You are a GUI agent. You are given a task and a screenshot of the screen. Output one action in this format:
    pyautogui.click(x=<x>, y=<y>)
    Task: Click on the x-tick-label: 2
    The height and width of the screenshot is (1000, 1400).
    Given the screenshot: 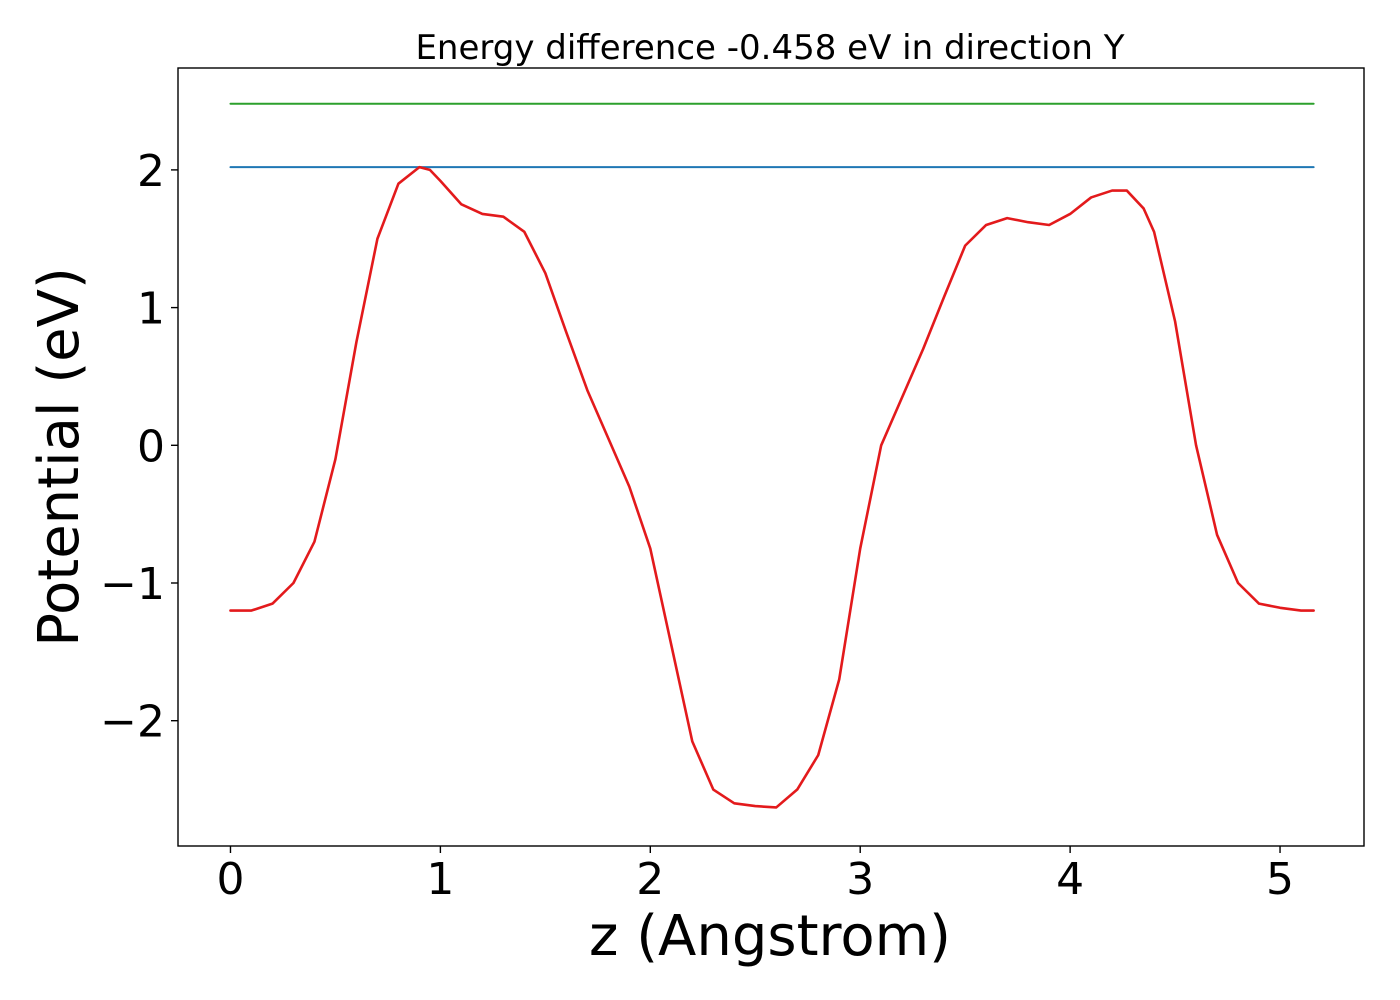 What is the action you would take?
    pyautogui.click(x=650, y=879)
    